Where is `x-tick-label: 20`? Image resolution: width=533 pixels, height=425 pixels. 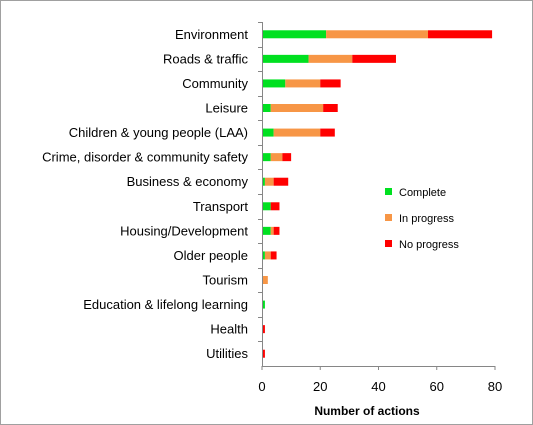 x-tick-label: 20 is located at coordinates (320, 386).